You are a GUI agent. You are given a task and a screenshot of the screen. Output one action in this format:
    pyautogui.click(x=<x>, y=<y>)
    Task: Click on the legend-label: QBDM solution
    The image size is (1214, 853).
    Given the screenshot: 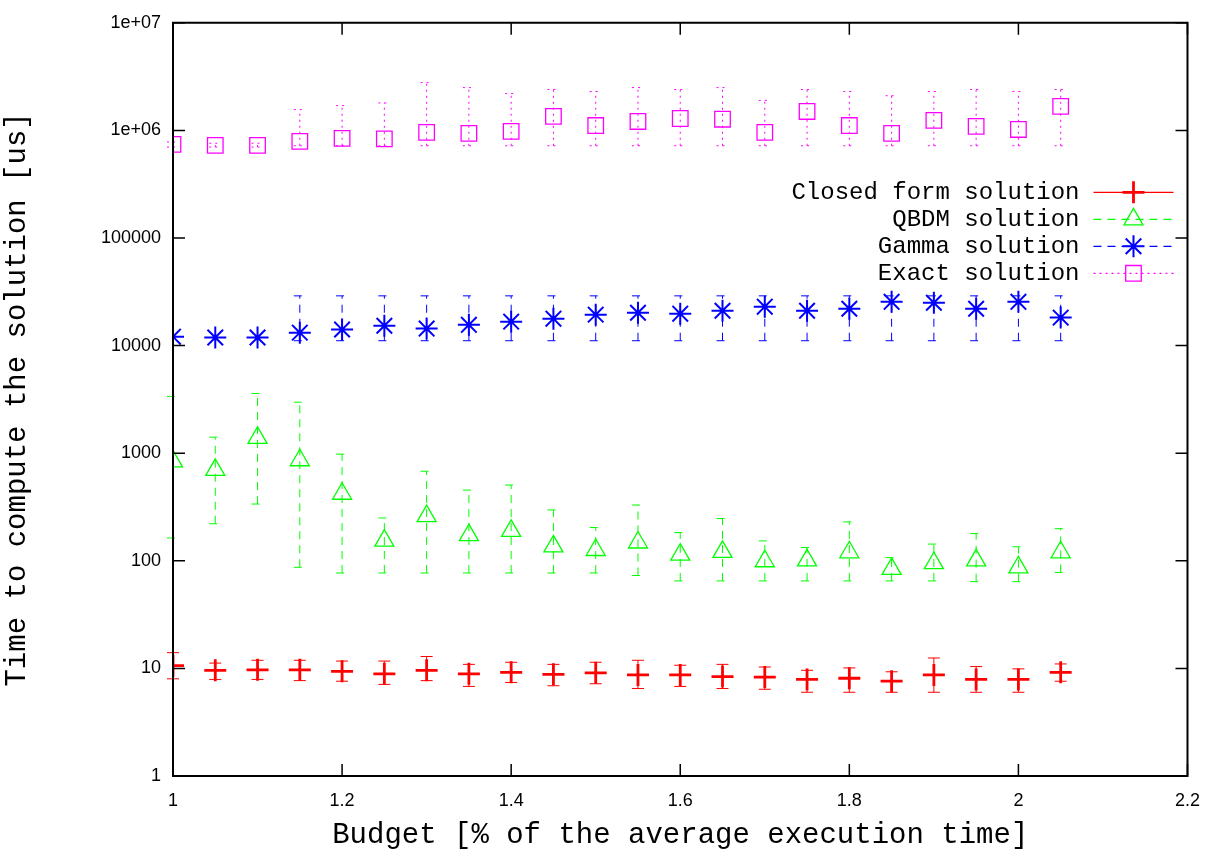 What is the action you would take?
    pyautogui.click(x=986, y=219)
    